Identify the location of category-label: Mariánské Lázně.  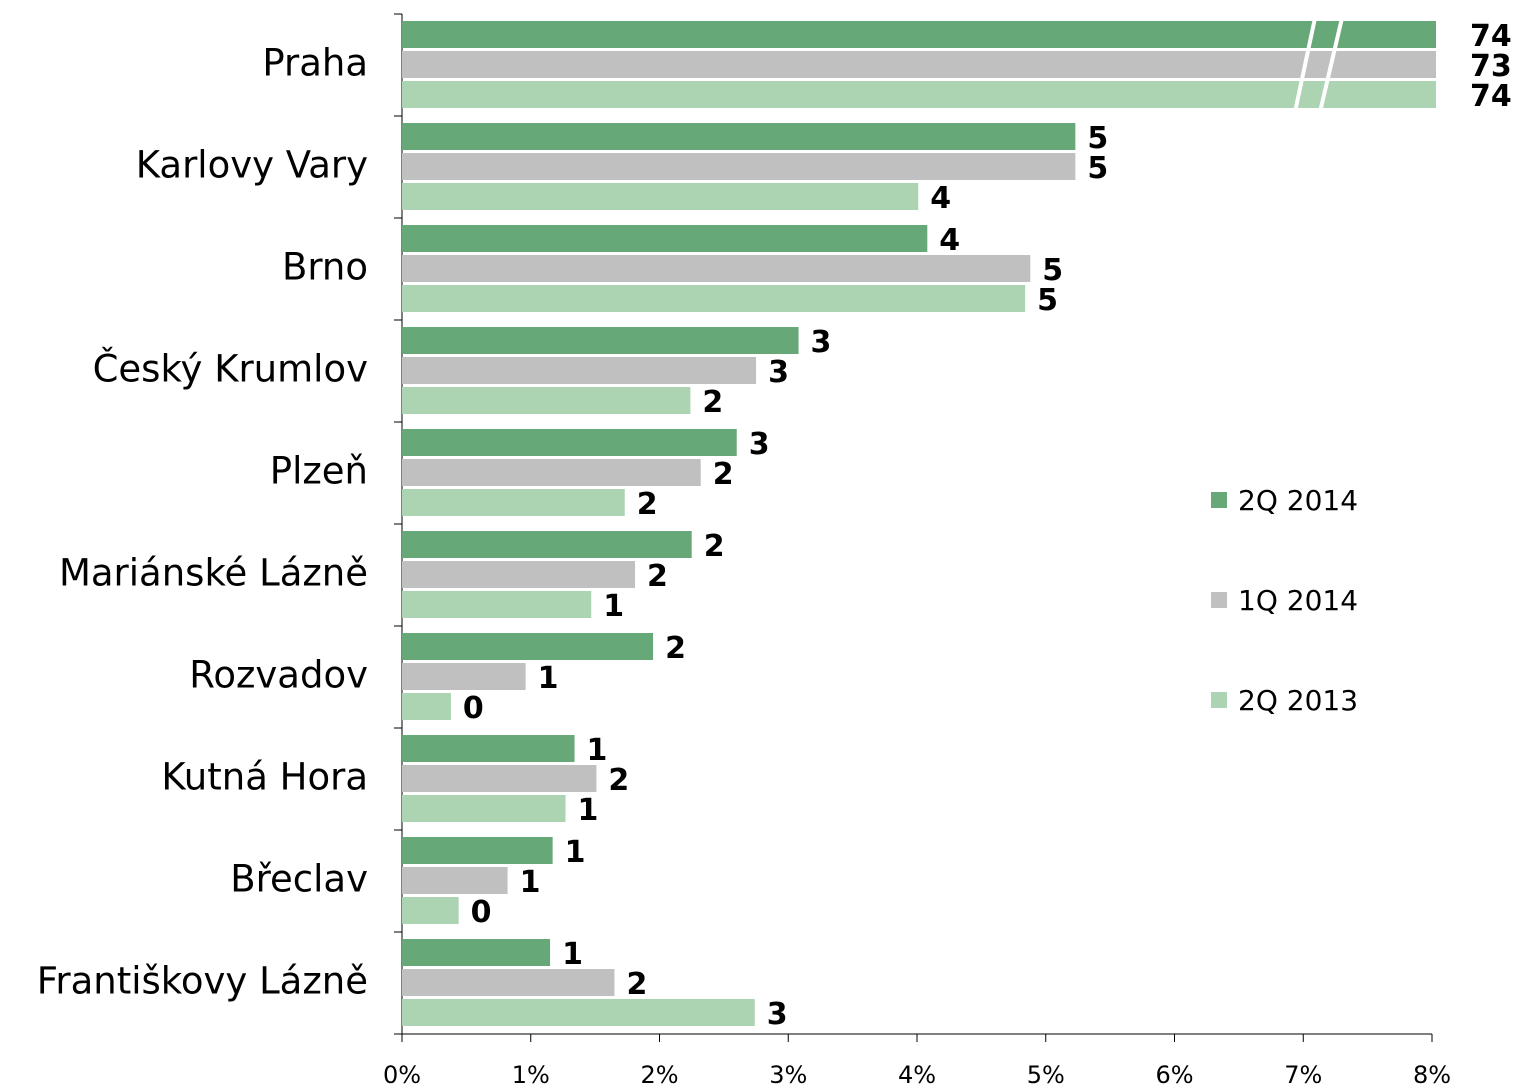
(213, 573).